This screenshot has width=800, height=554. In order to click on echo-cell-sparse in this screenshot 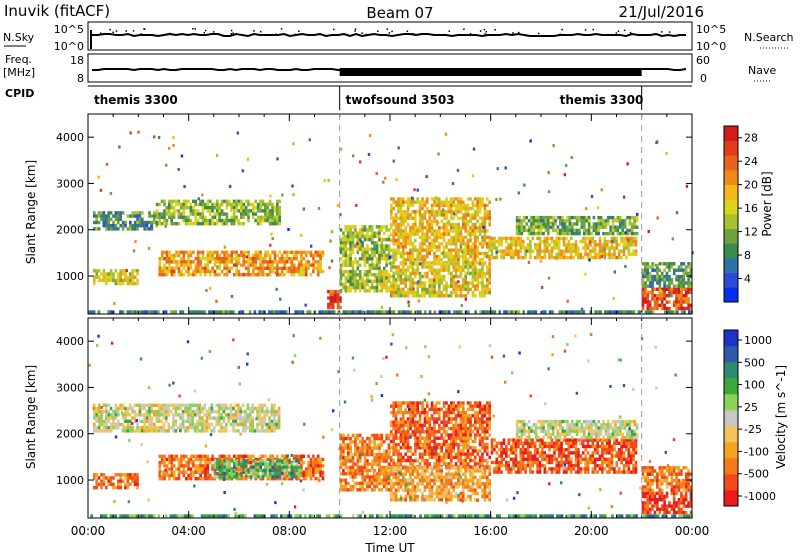, I will do `click(582, 309)`.